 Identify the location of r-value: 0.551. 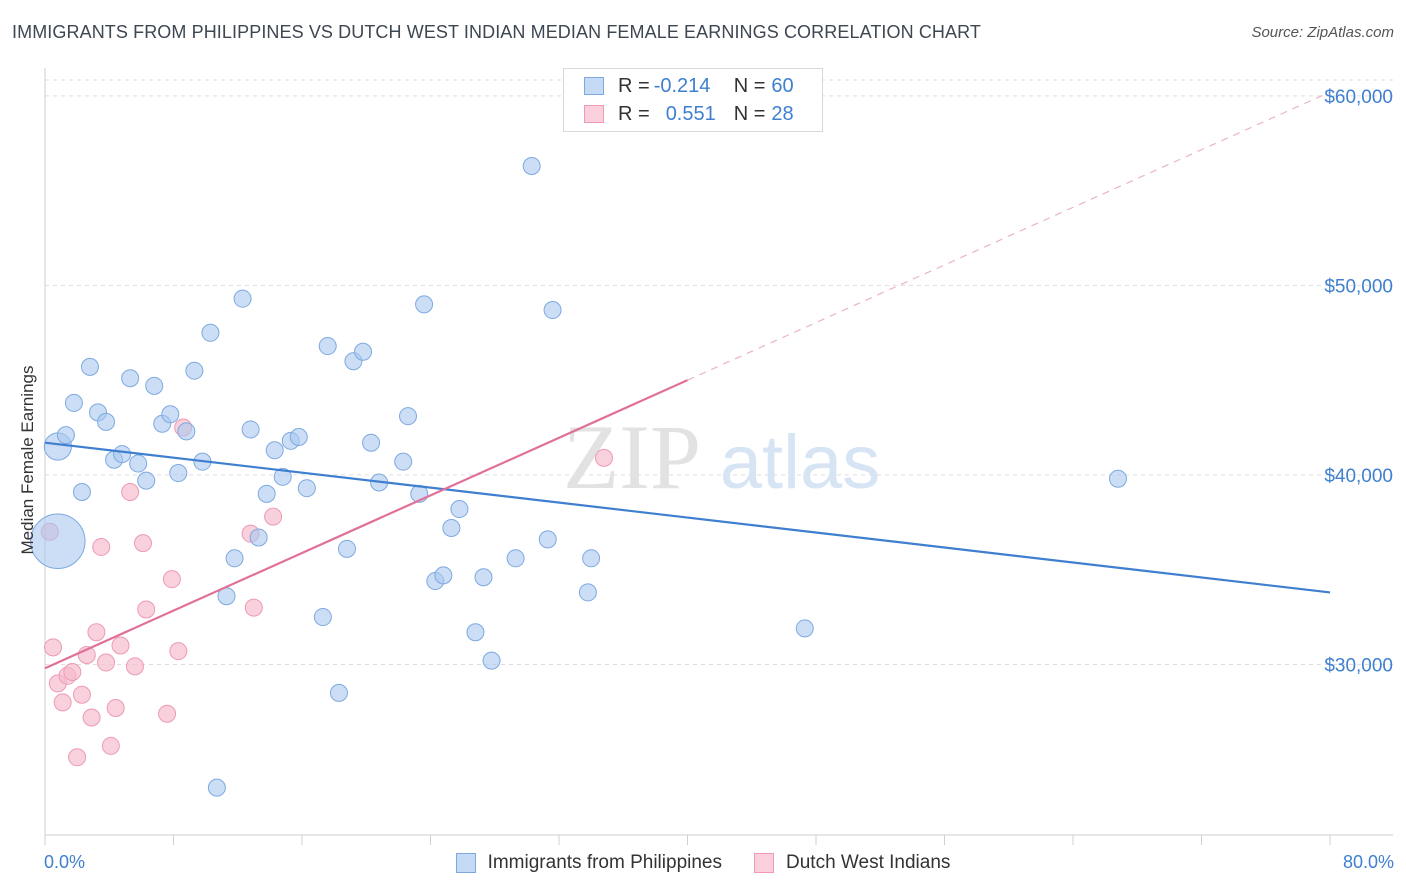
(690, 113).